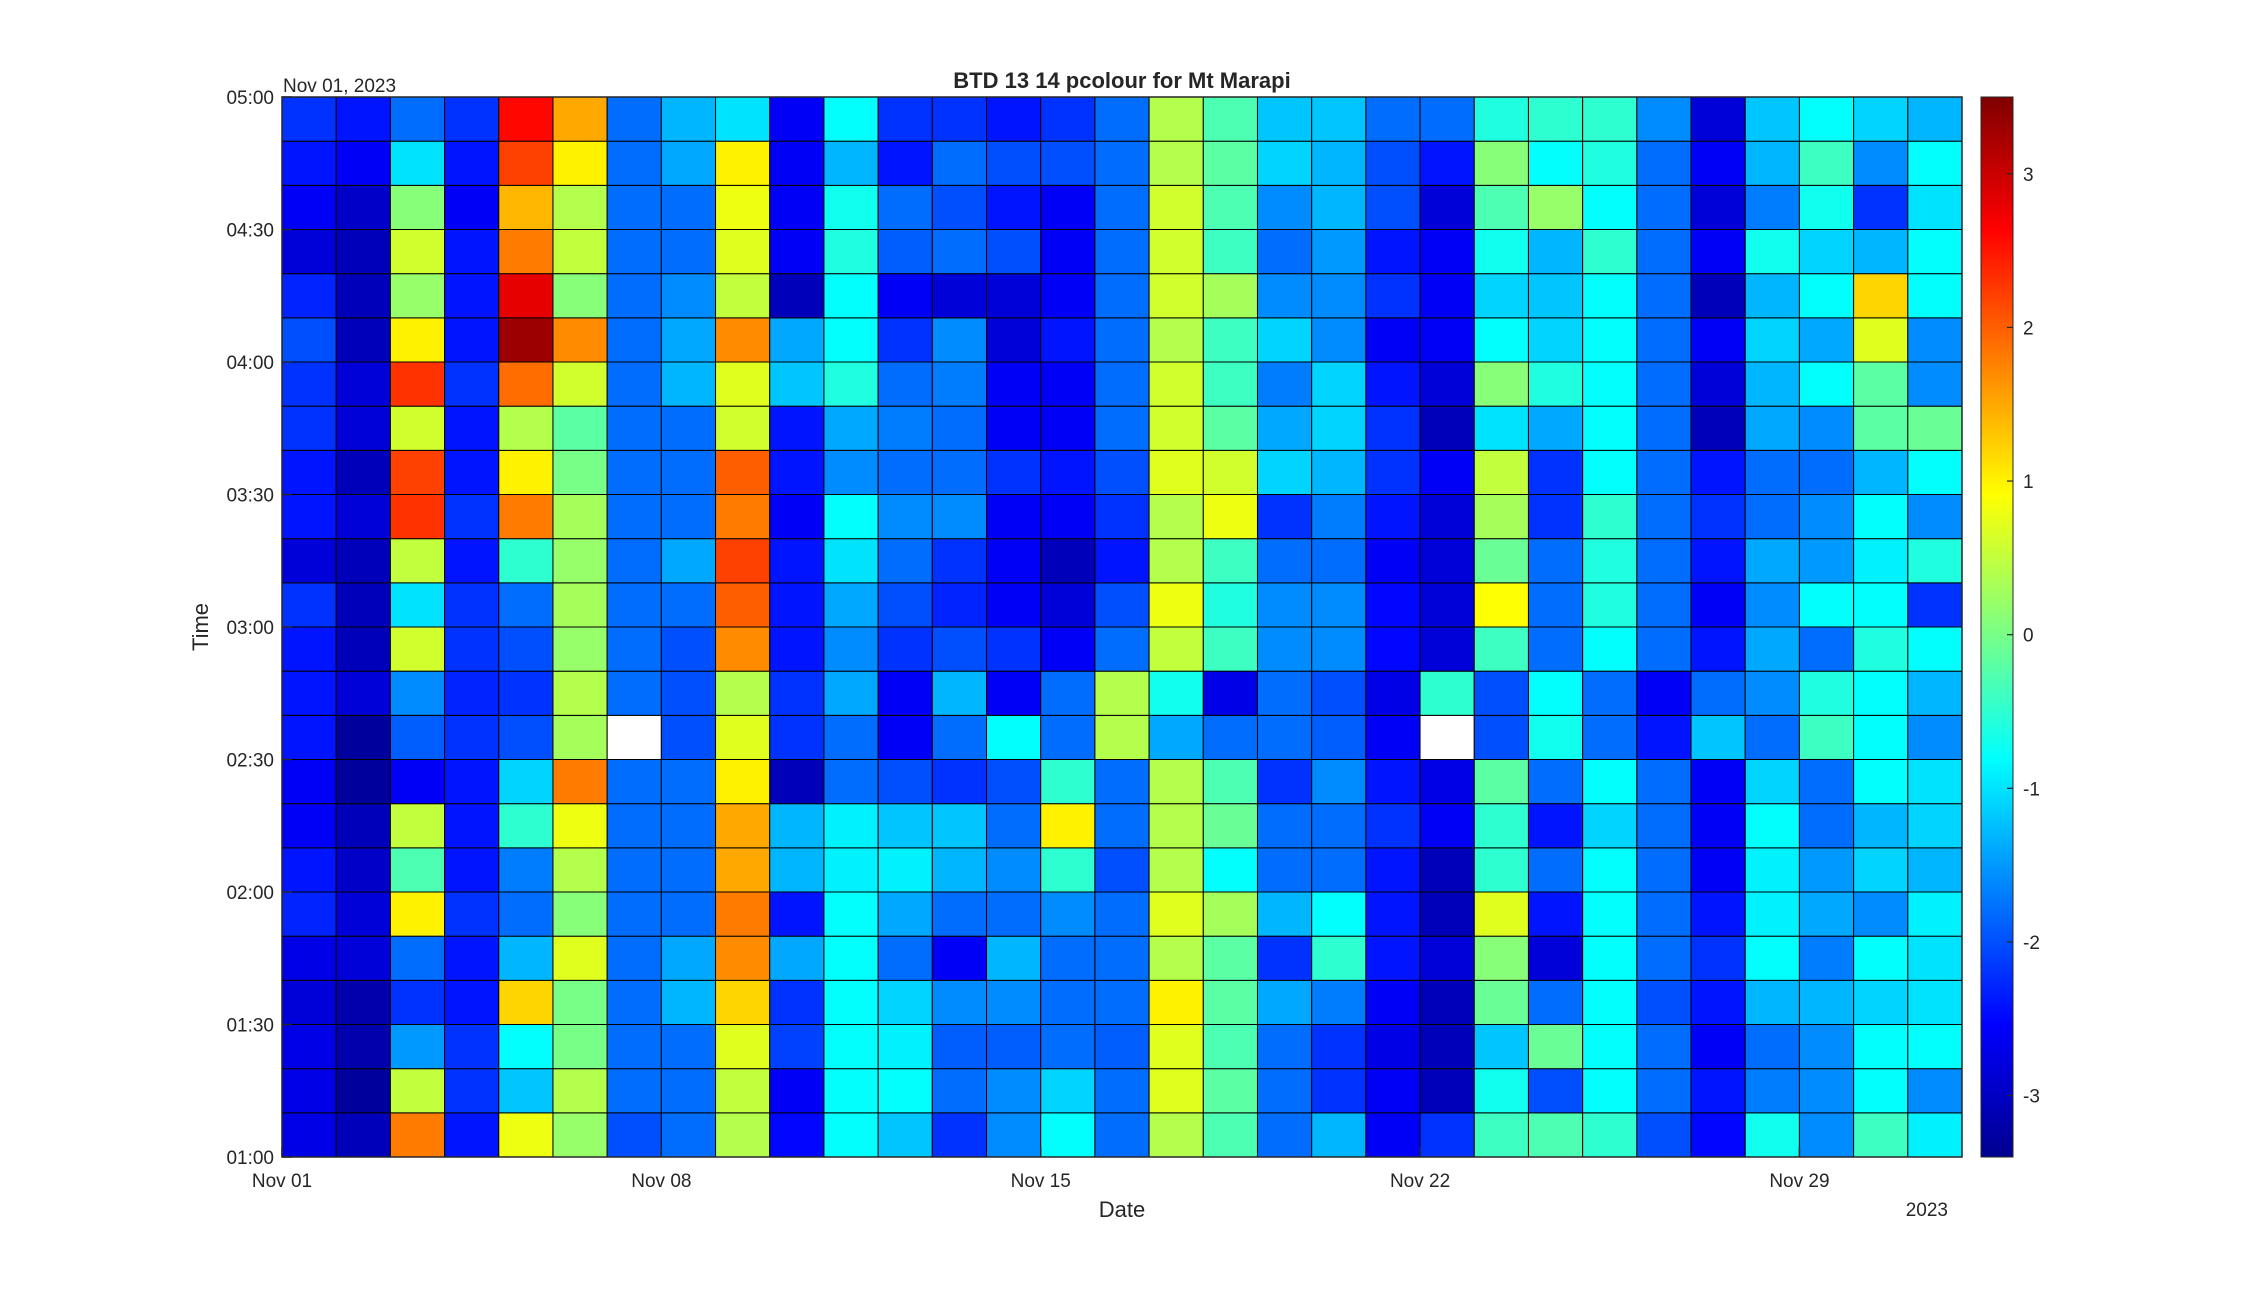 This screenshot has height=1298, width=2250. What do you see at coordinates (1927, 1210) in the screenshot?
I see `x-year-label: 2023` at bounding box center [1927, 1210].